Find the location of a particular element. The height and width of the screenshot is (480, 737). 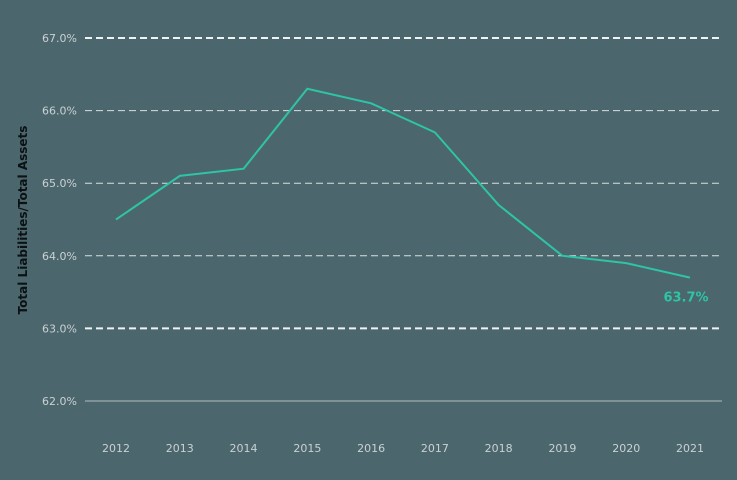

y-tick-label: 62.0% is located at coordinates (59, 401).